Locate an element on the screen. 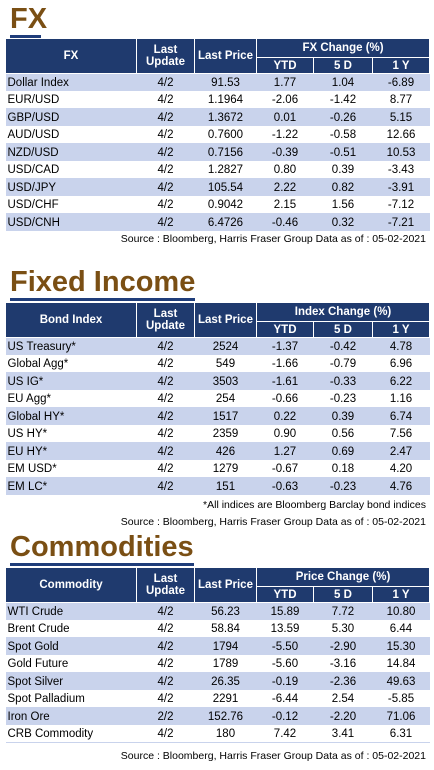 Image resolution: width=434 pixels, height=770 pixels. row-price-cell: 1.2827 is located at coordinates (225, 170).